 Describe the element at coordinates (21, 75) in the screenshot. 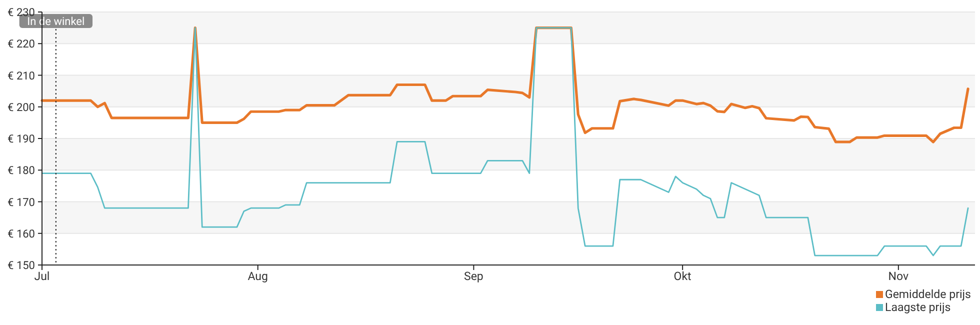

I see `y-tick-label: € 210` at that location.